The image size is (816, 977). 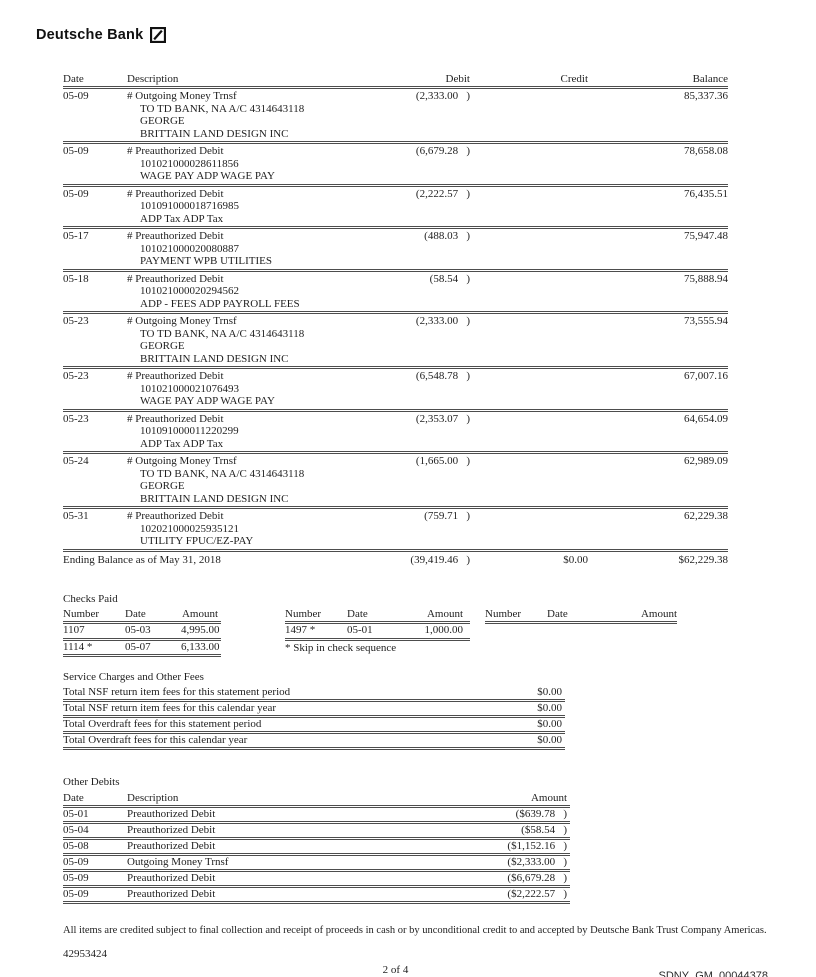 What do you see at coordinates (706, 376) in the screenshot?
I see `transaction-balance: 67,007.16` at bounding box center [706, 376].